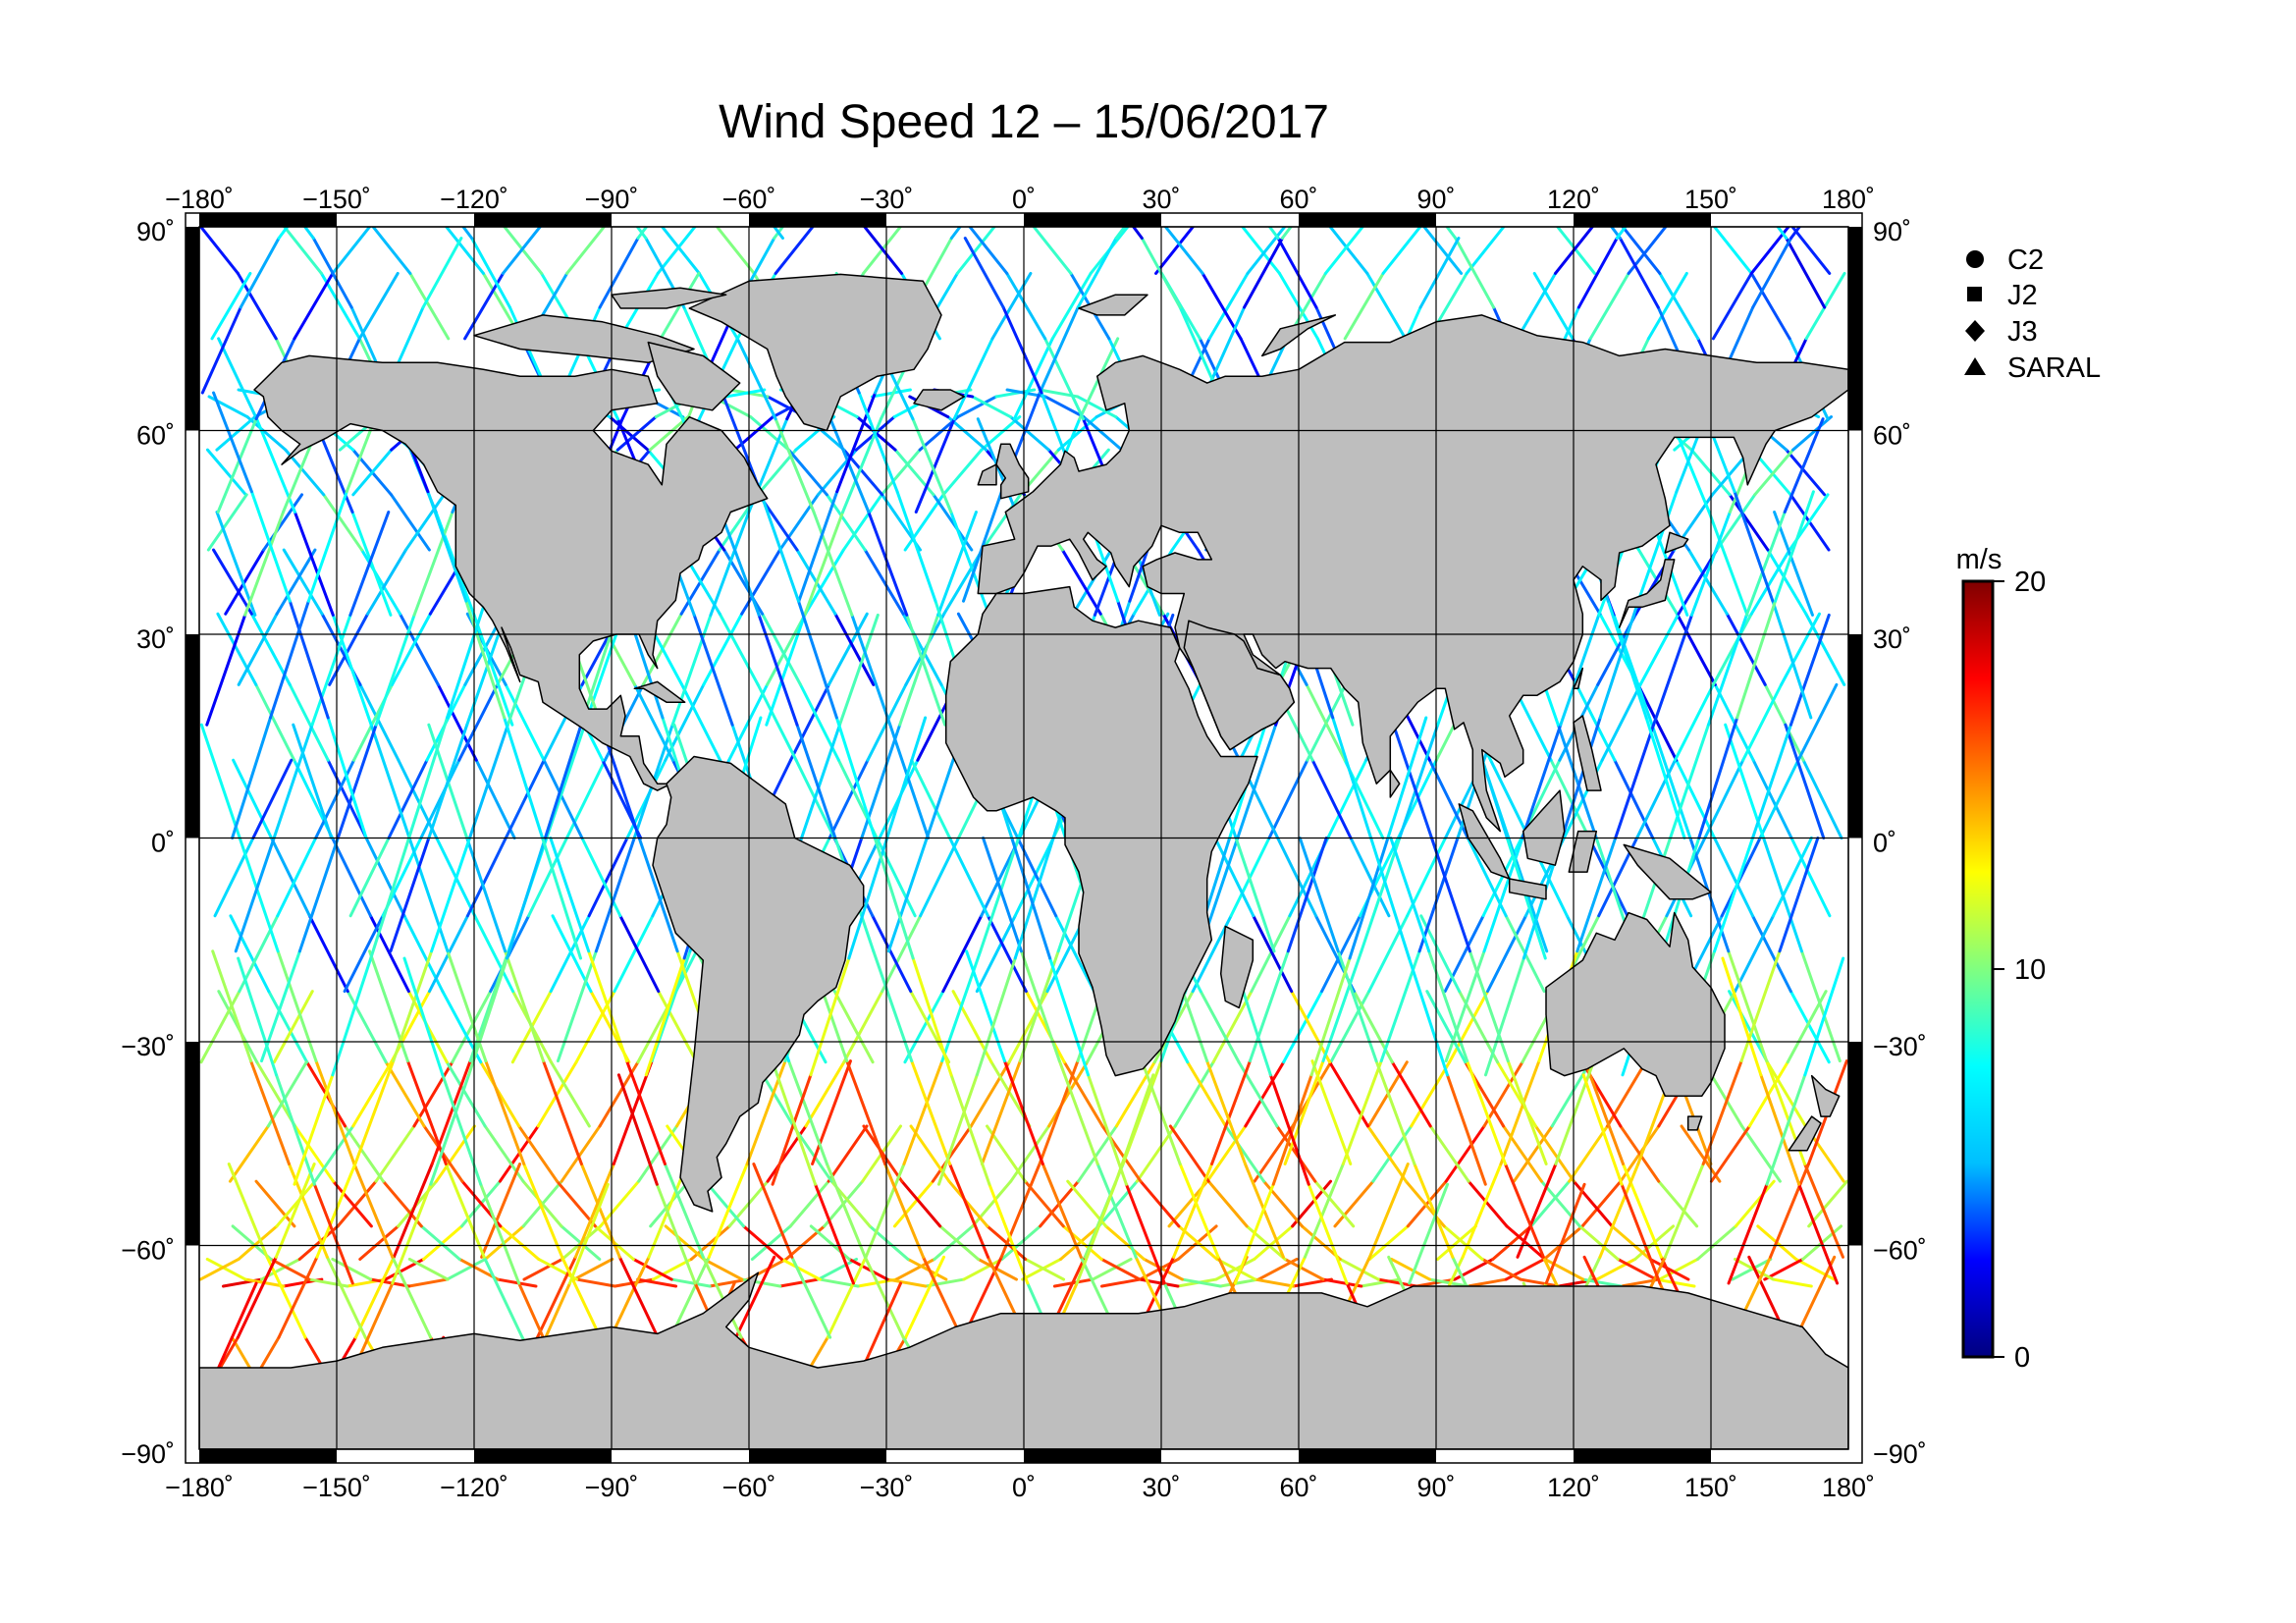  I want to click on lon-tick-label: −180˚, so click(199, 200).